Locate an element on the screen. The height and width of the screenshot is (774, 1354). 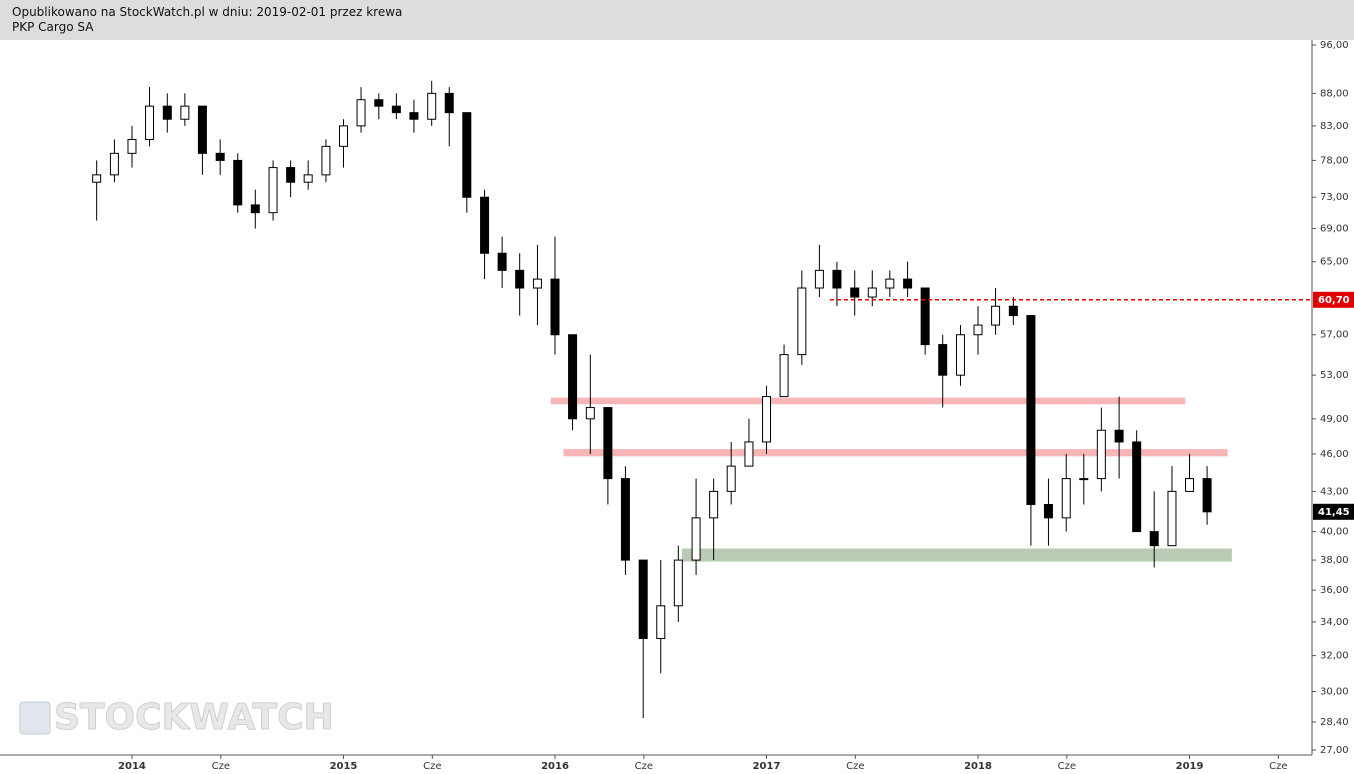
y-tick-label: 30,00 is located at coordinates (1334, 691).